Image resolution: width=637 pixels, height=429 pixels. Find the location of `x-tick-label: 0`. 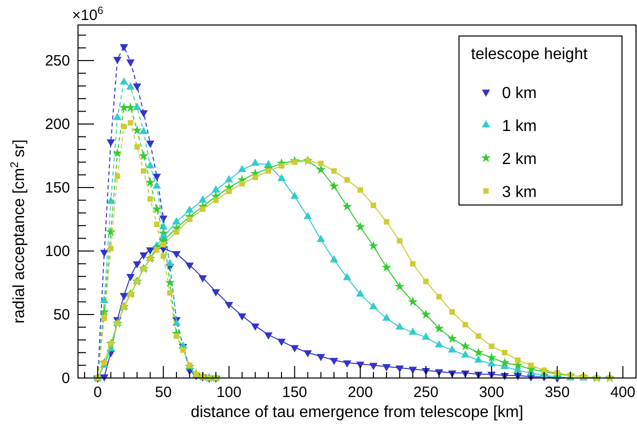

x-tick-label: 0 is located at coordinates (98, 392).